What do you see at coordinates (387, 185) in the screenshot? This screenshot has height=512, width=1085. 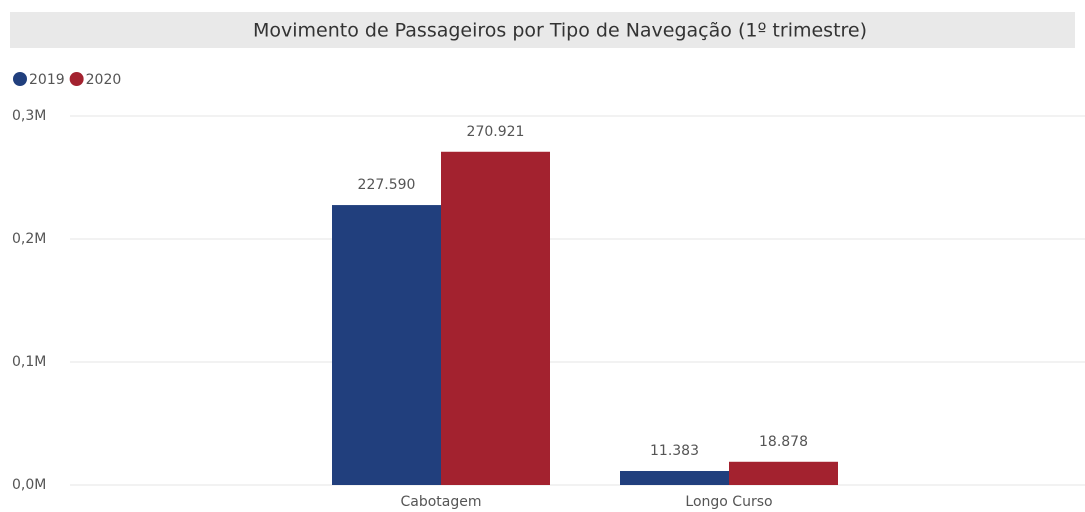 I see `data-label: 227.590` at bounding box center [387, 185].